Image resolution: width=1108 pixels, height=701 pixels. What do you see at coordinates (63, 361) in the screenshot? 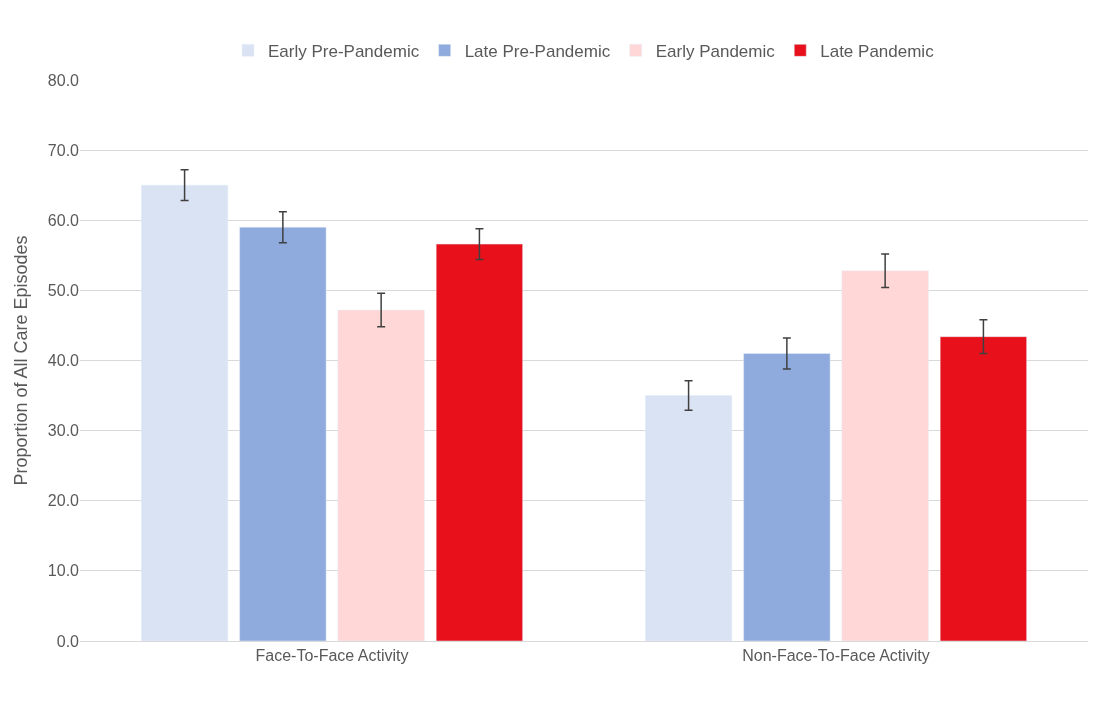
I see `y-tick-label: 40.0` at bounding box center [63, 361].